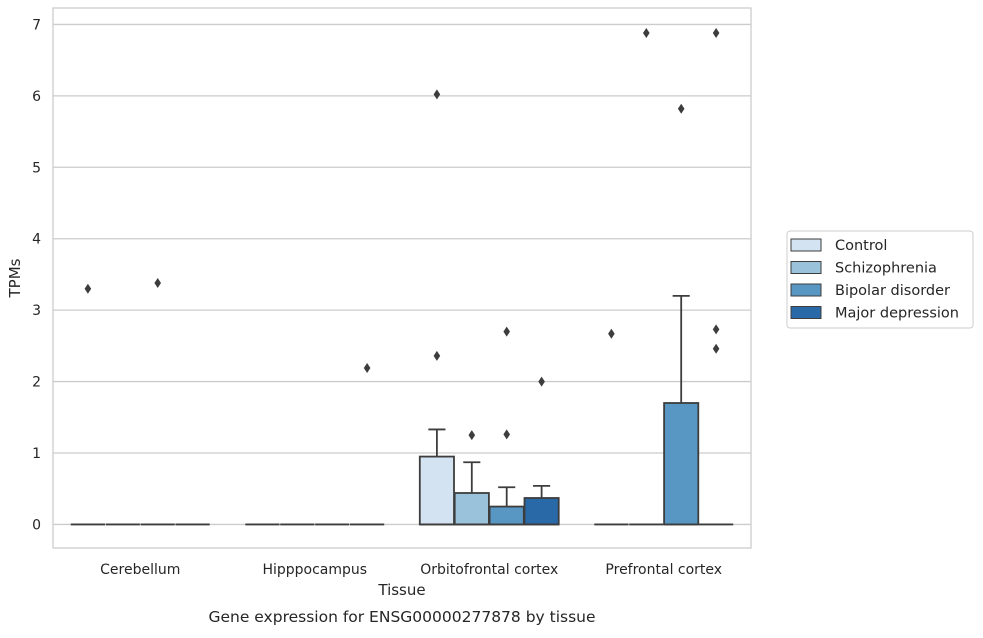 The image size is (983, 638). Describe the element at coordinates (36, 311) in the screenshot. I see `y-tick-label: 3` at that location.